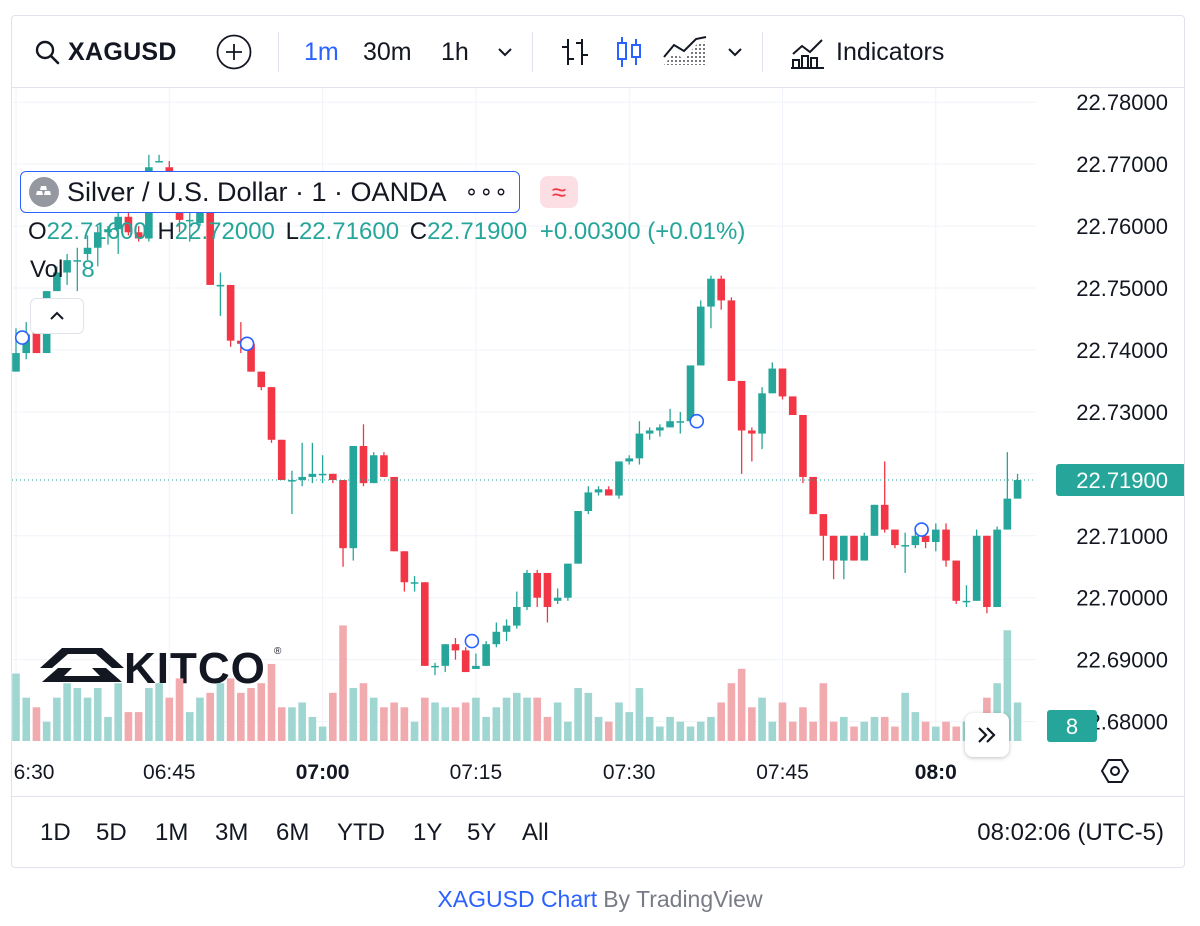 This screenshot has width=1200, height=926. Describe the element at coordinates (517, 898) in the screenshot. I see `chart-link: XAGUSD Chart` at that location.